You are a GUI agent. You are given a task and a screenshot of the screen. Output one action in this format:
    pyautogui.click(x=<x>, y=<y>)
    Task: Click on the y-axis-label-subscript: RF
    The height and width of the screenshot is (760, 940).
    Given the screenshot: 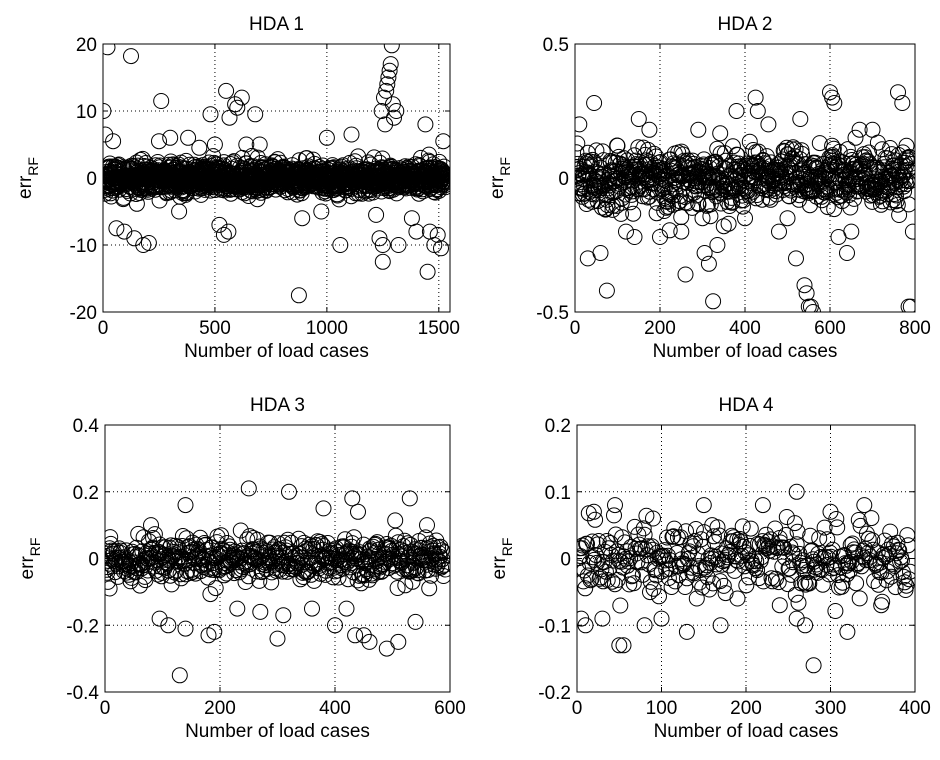 What is the action you would take?
    pyautogui.click(x=507, y=547)
    